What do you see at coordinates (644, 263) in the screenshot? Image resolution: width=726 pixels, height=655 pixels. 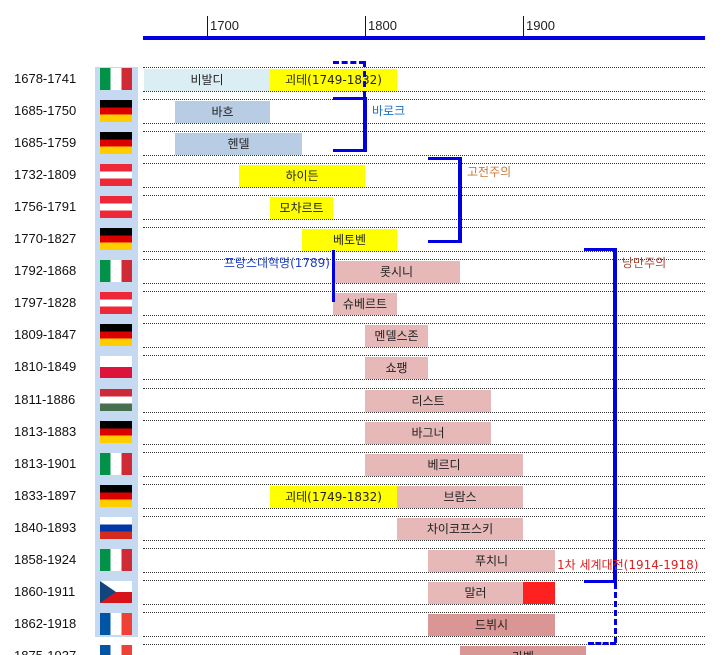 I see `romantic-label: 낭만주의` at bounding box center [644, 263].